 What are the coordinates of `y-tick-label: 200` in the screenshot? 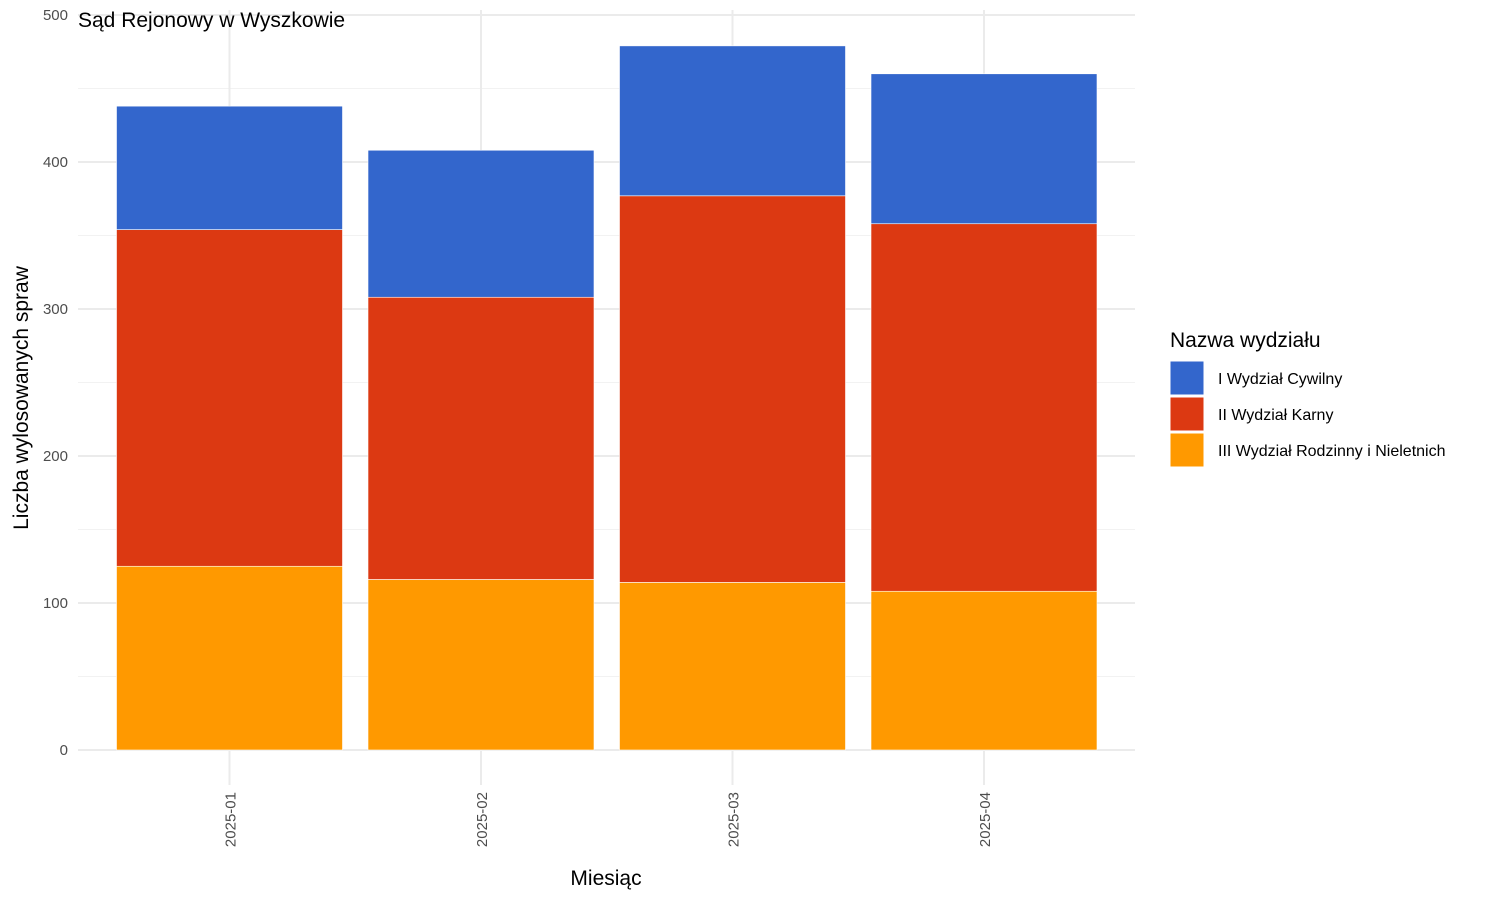 It's located at (55, 456).